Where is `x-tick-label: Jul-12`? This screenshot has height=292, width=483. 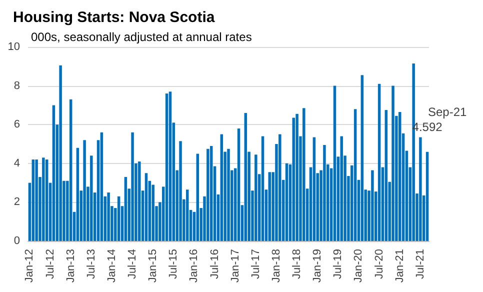
x-tick-label: Jul-12 is located at coordinates (50, 264).